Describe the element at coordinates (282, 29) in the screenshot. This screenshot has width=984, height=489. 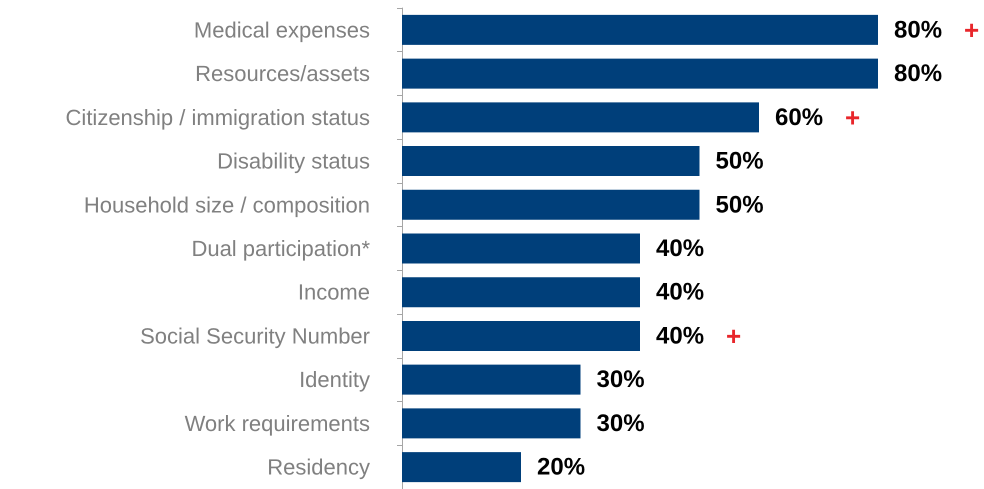
I see `y-tick-label: Medical expenses` at that location.